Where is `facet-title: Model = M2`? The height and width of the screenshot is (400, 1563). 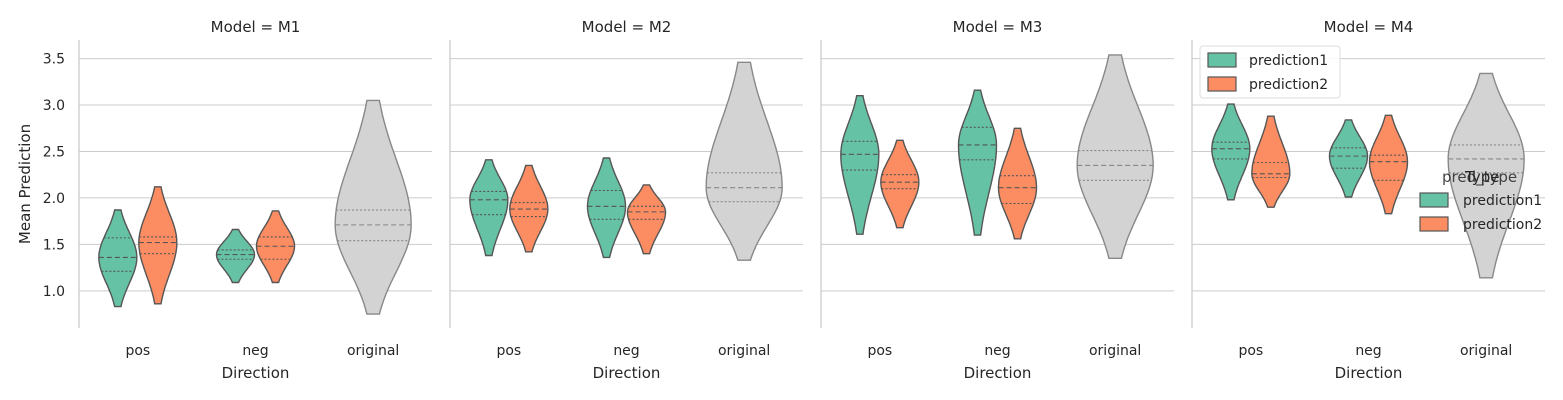 facet-title: Model = M2 is located at coordinates (627, 27).